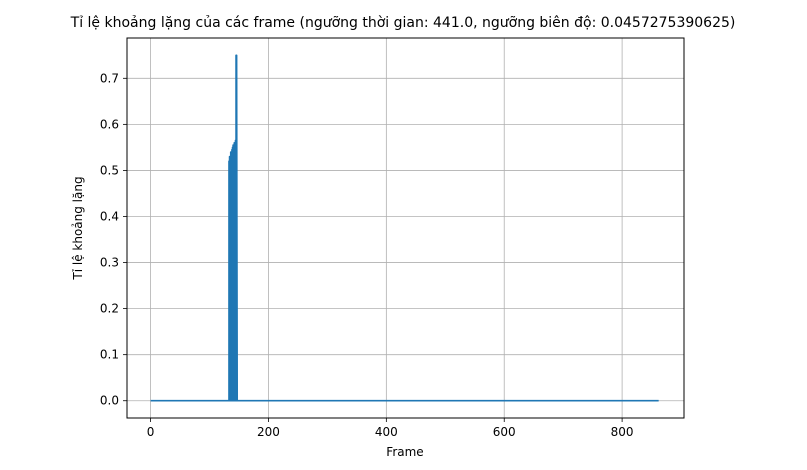 Image resolution: width=807 pixels, height=470 pixels. What do you see at coordinates (268, 432) in the screenshot?
I see `x-tick-label: 200` at bounding box center [268, 432].